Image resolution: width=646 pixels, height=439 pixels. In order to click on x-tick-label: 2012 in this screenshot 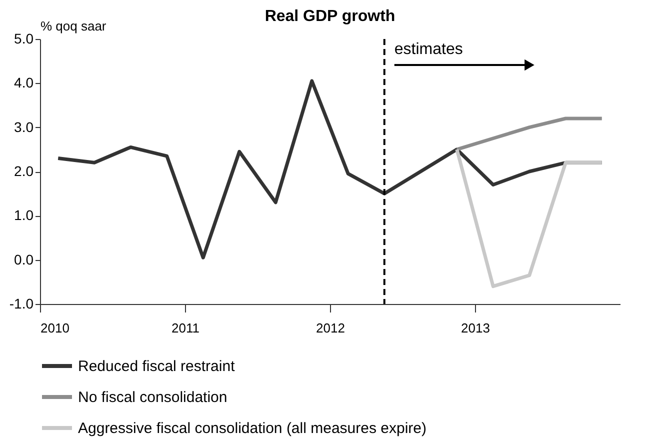, I will do `click(330, 328)`.